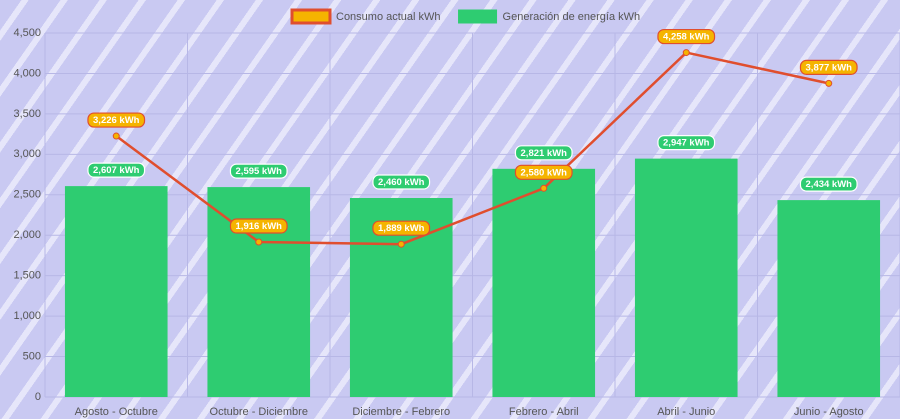  I want to click on y-tick-label: 3,000, so click(27, 154).